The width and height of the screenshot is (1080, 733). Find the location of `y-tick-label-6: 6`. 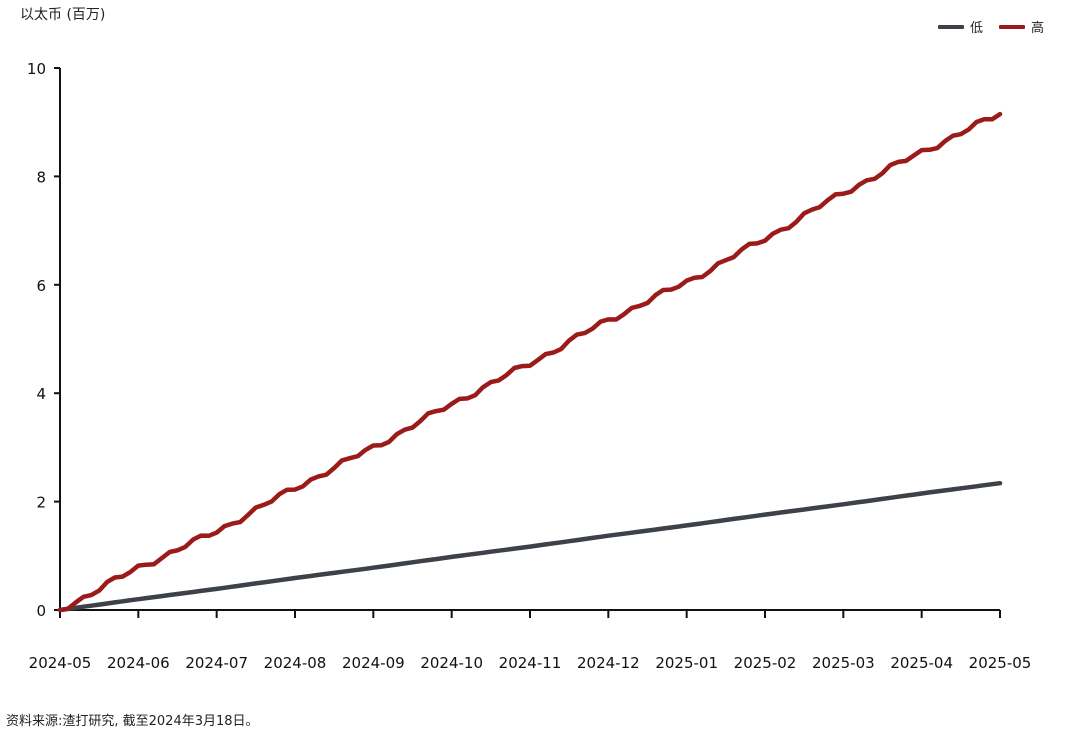

y-tick-label-6: 6 is located at coordinates (41, 286).